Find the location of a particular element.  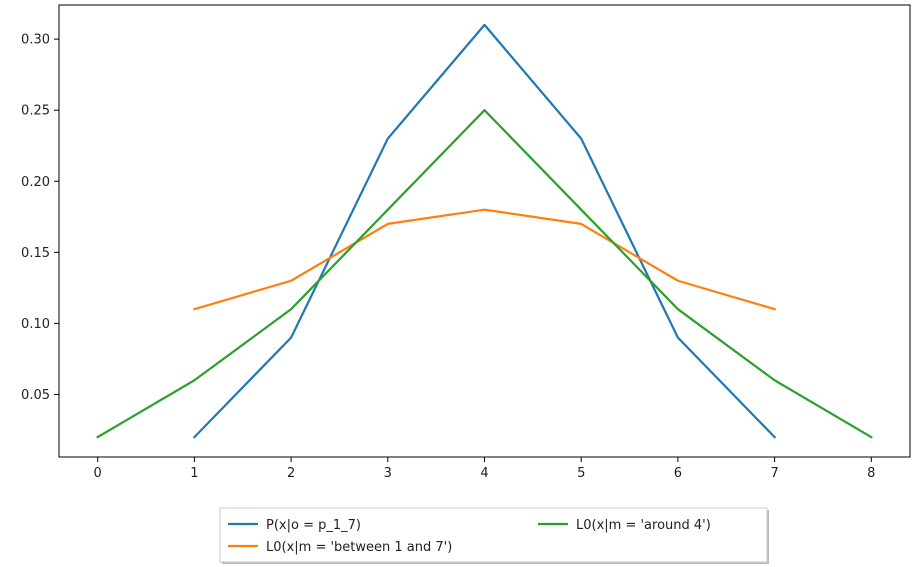

y-tick-label: 0.20 is located at coordinates (35, 182).